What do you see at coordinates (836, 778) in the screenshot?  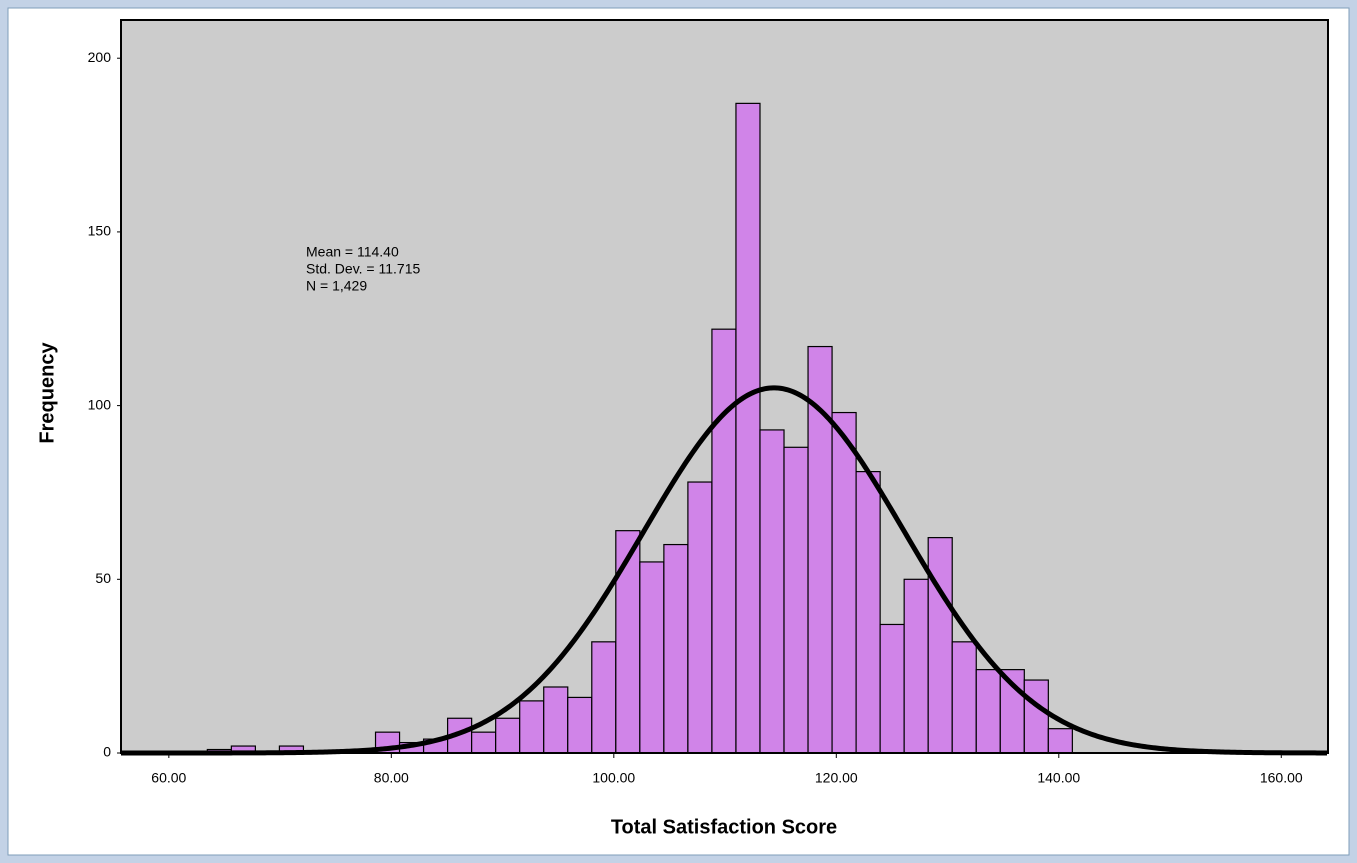 I see `x-tick-label: 120.00` at bounding box center [836, 778].